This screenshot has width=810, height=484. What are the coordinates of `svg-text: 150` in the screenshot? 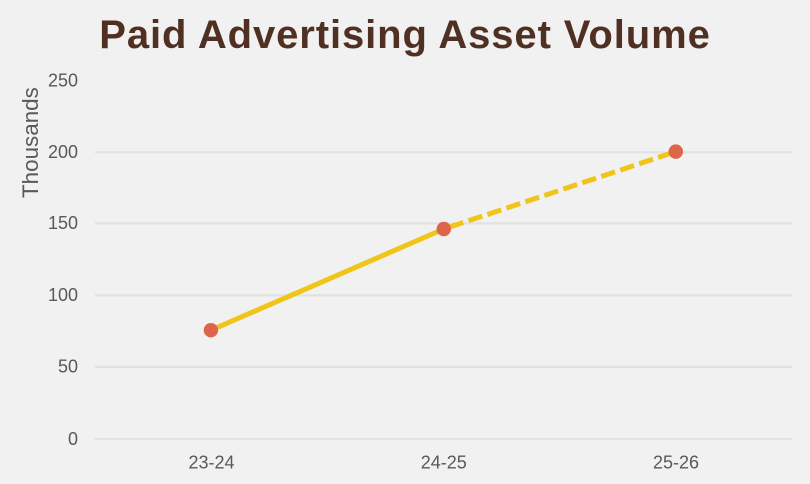 It's located at (63, 223).